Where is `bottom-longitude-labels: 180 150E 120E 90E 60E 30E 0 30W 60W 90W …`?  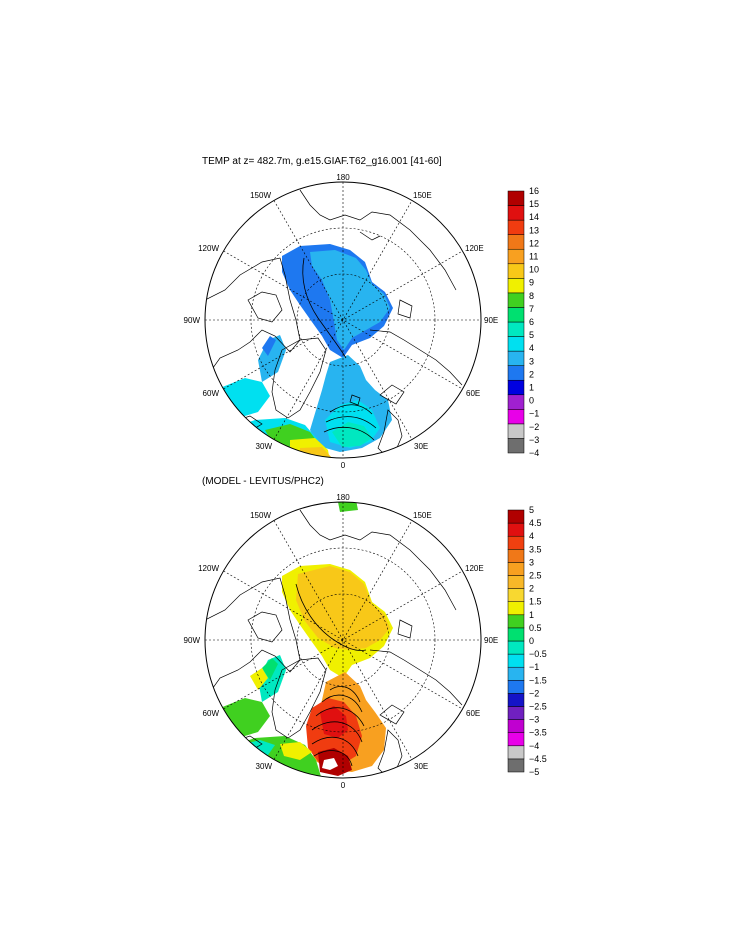
bottom-longitude-labels: 180 150E 120E 90E 60E 30E 0 30W 60W 90W … is located at coordinates (341, 641).